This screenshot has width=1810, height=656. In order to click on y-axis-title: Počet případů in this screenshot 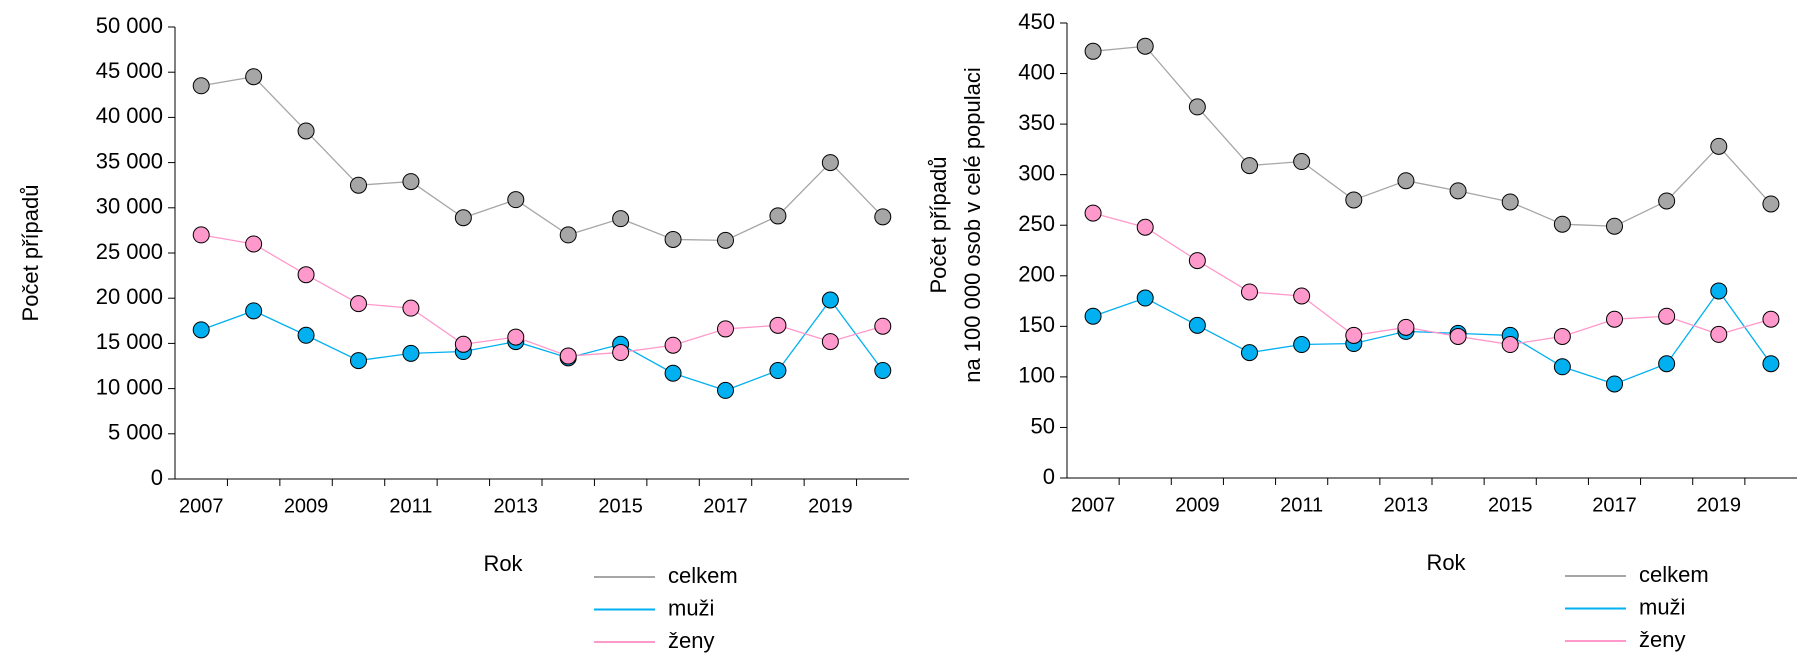, I will do `click(30, 253)`.